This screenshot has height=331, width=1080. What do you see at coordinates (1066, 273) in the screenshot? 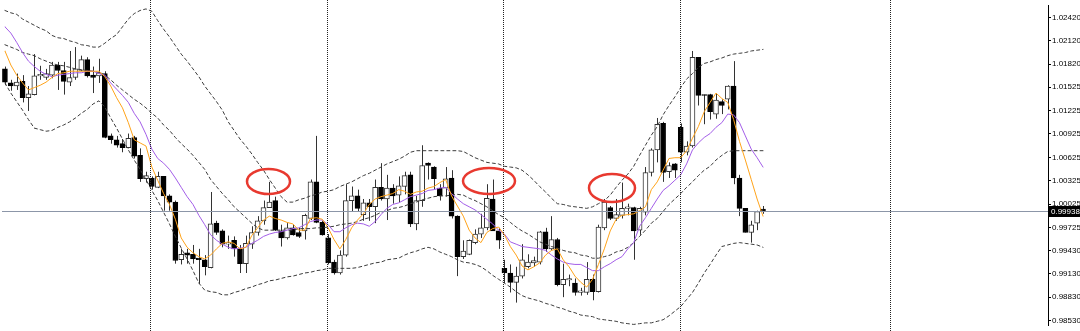
I see `y-tick-label: 0.99130` at bounding box center [1066, 273].